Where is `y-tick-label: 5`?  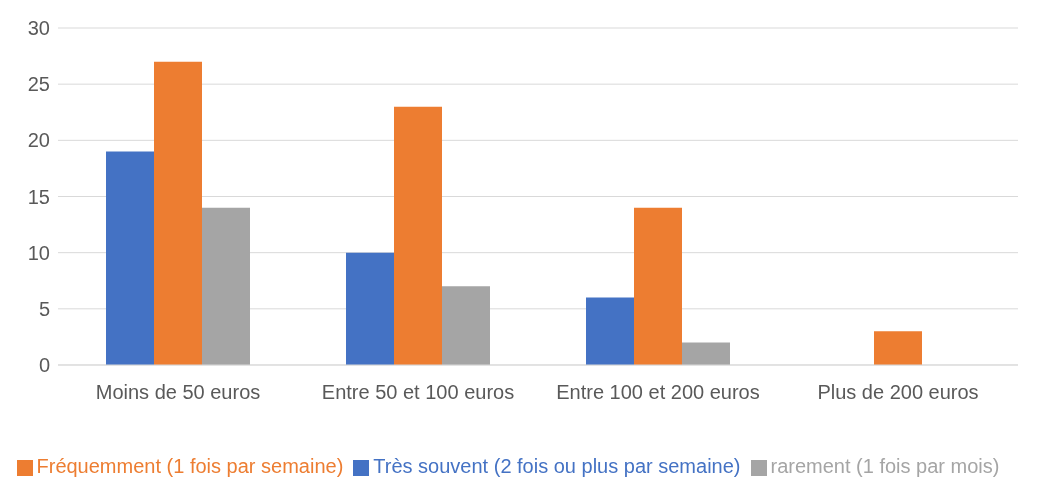
y-tick-label: 5 is located at coordinates (44, 308).